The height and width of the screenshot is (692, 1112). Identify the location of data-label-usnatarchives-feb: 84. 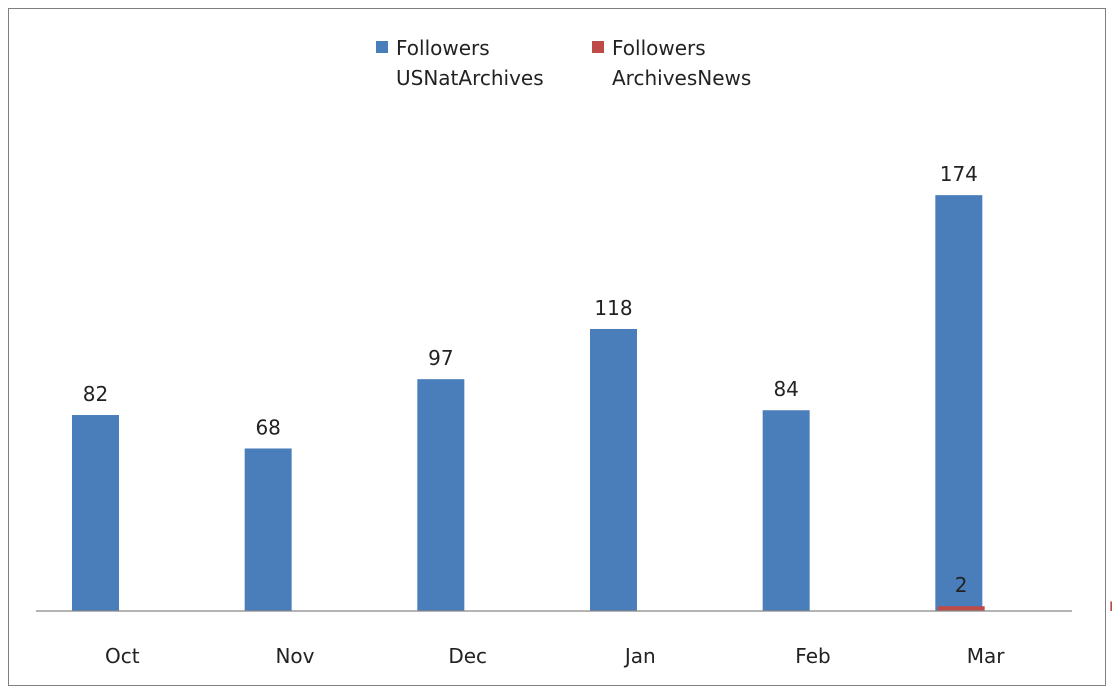
(785, 389).